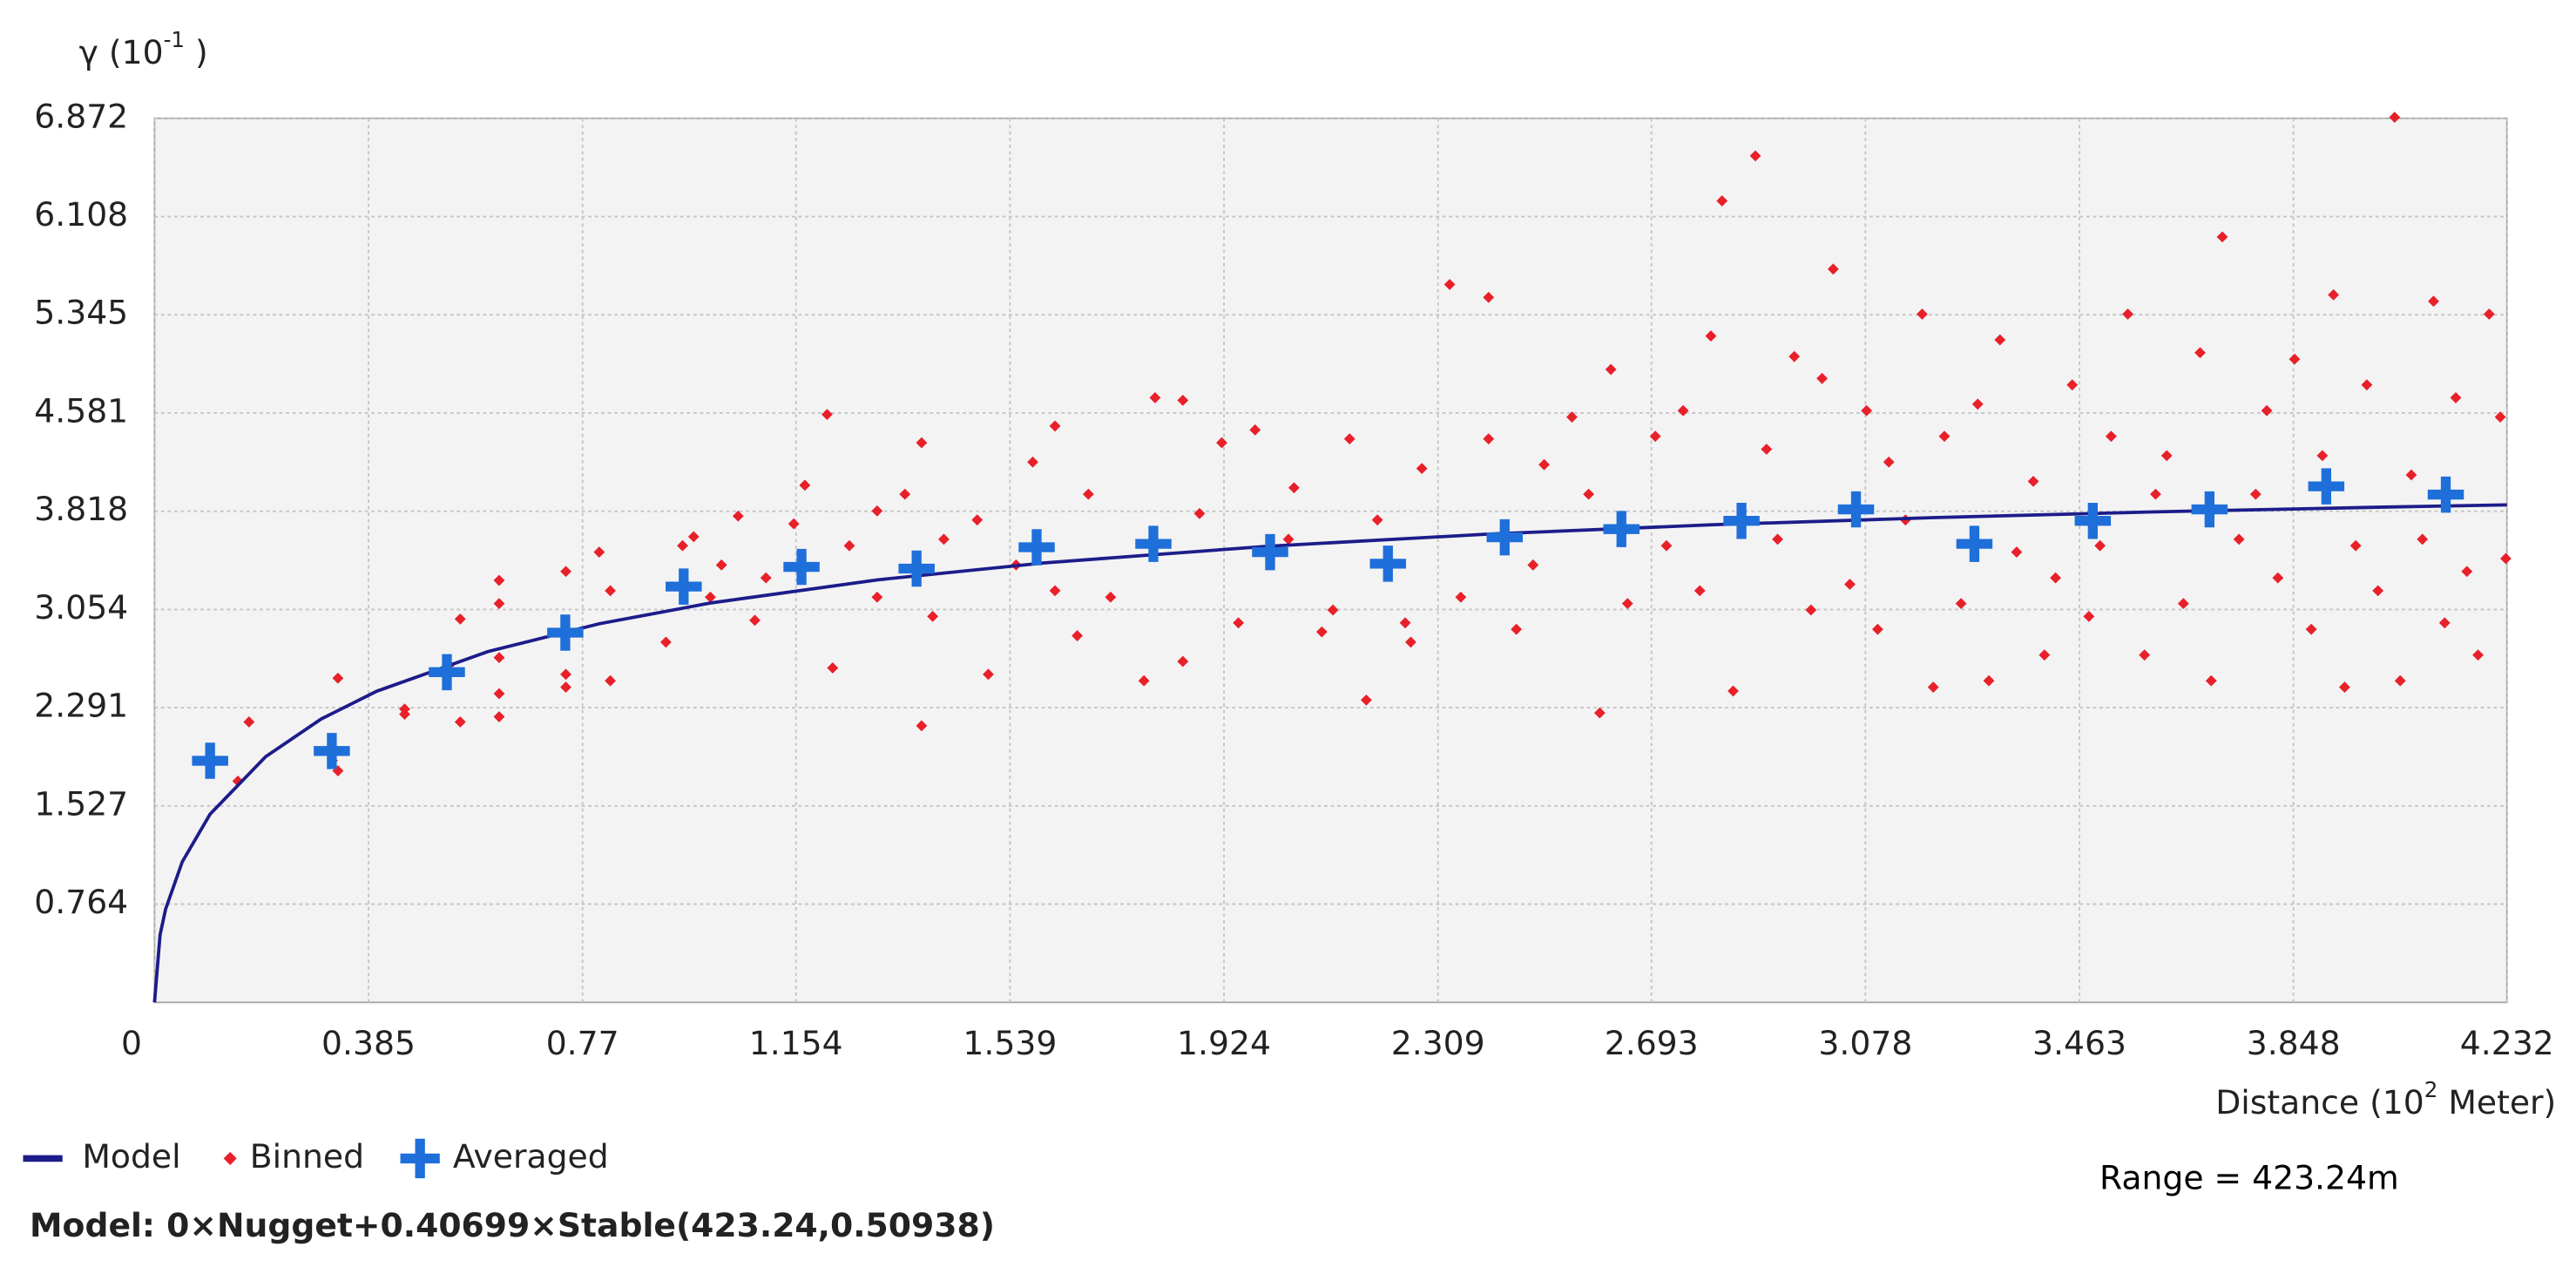 Image resolution: width=2576 pixels, height=1274 pixels. What do you see at coordinates (2079, 1043) in the screenshot?
I see `x-tick-label: 3.463` at bounding box center [2079, 1043].